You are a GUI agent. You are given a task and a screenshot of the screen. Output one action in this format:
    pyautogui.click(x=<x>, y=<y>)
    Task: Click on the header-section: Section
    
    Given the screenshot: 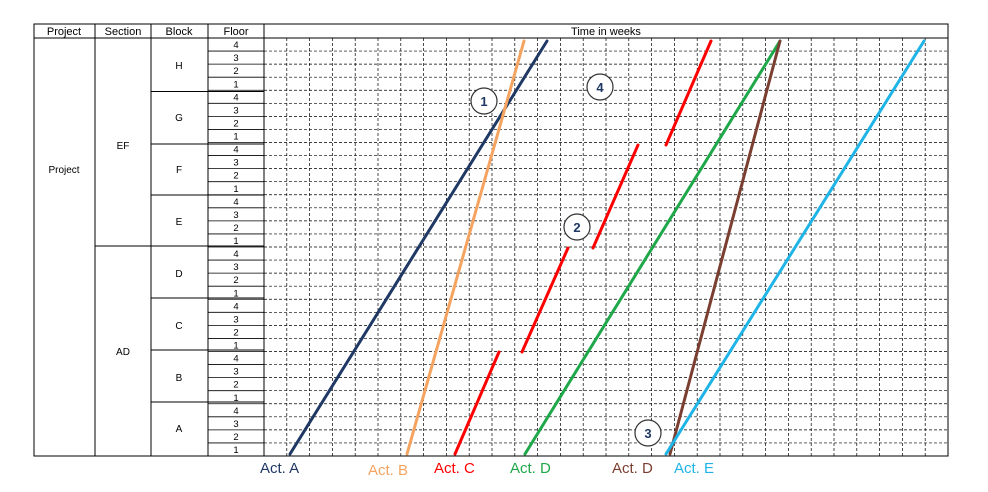 What is the action you would take?
    pyautogui.click(x=123, y=32)
    